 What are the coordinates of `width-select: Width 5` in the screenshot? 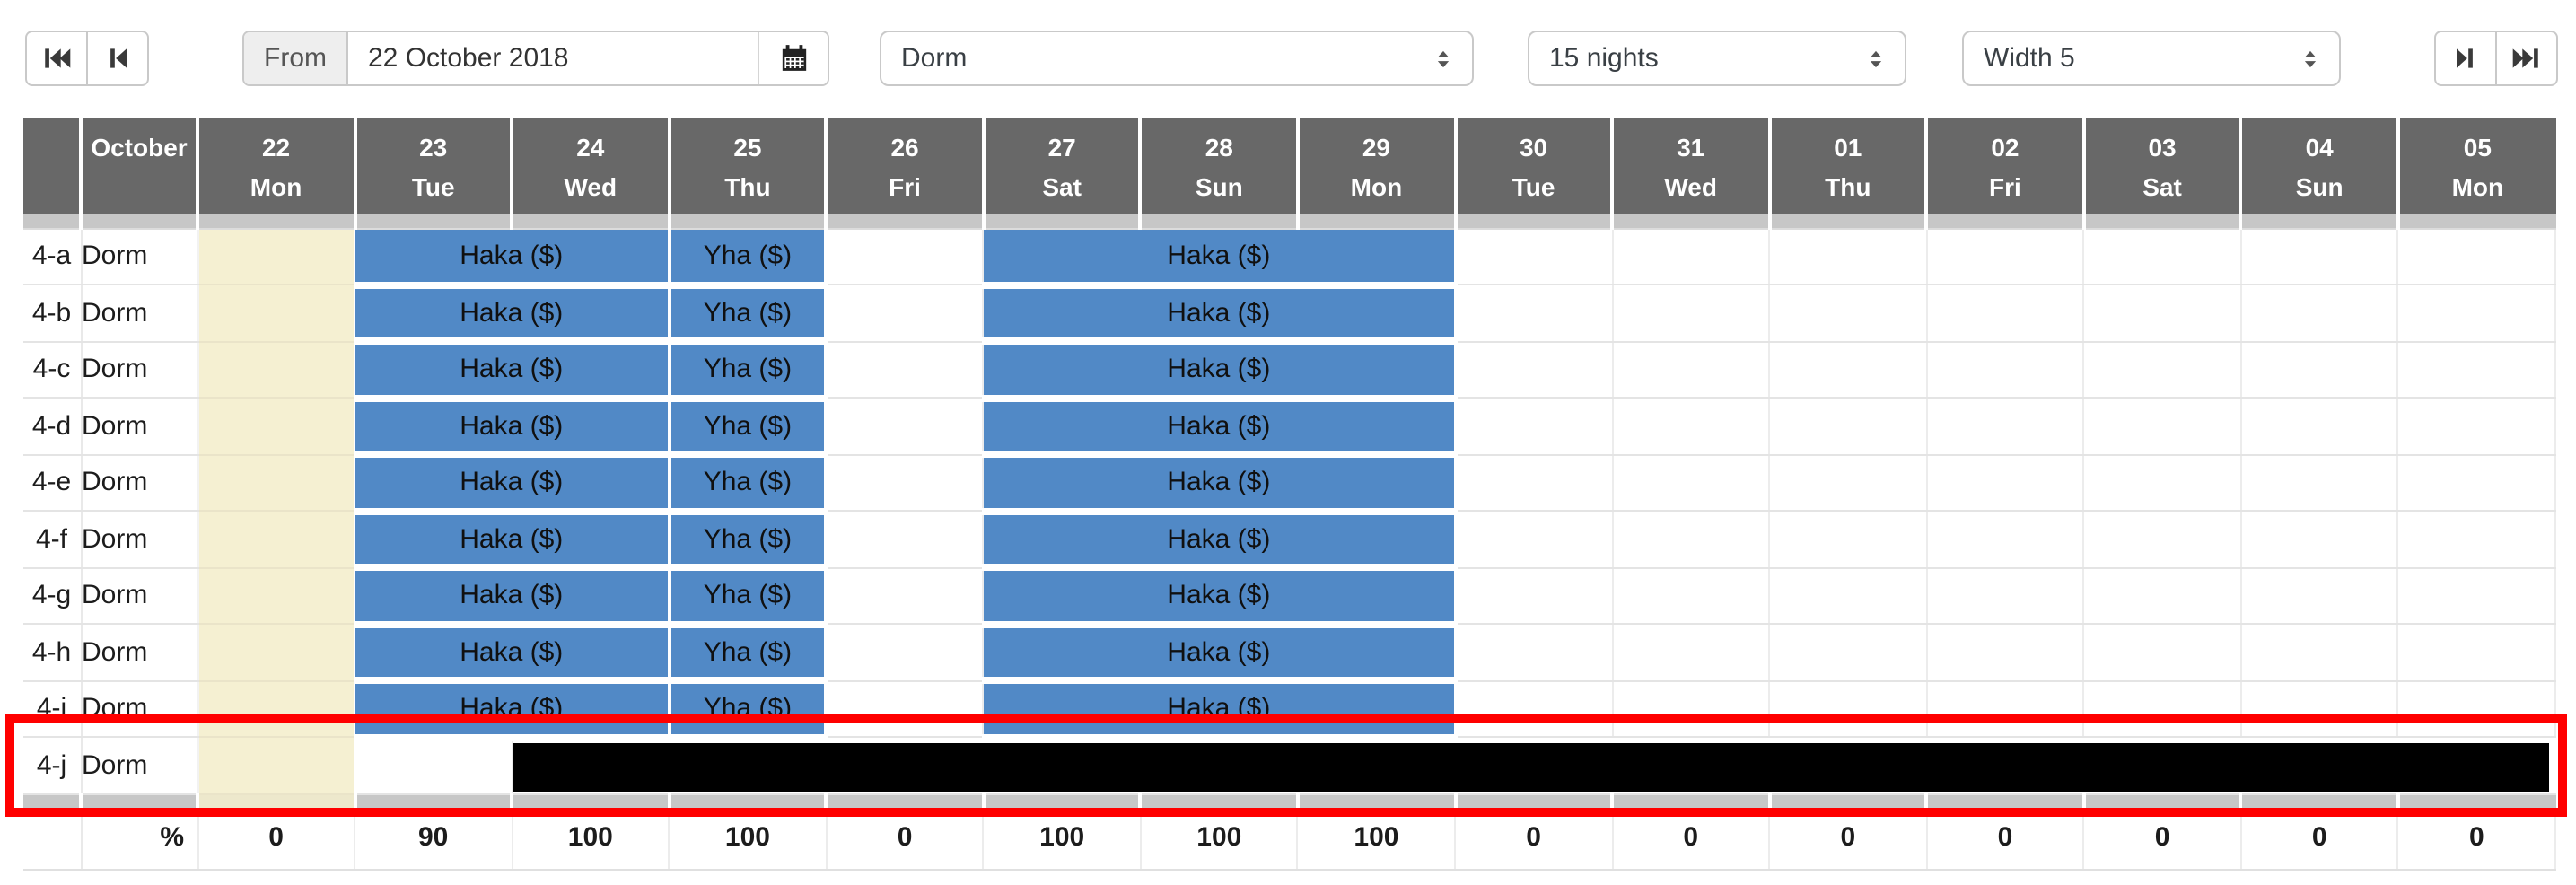 It's located at (2151, 58).